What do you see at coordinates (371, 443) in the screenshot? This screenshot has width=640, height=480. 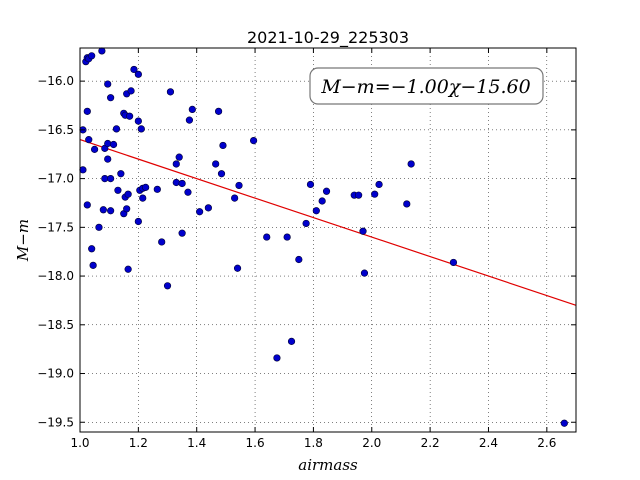 I see `x-tick-label: 2.0` at bounding box center [371, 443].